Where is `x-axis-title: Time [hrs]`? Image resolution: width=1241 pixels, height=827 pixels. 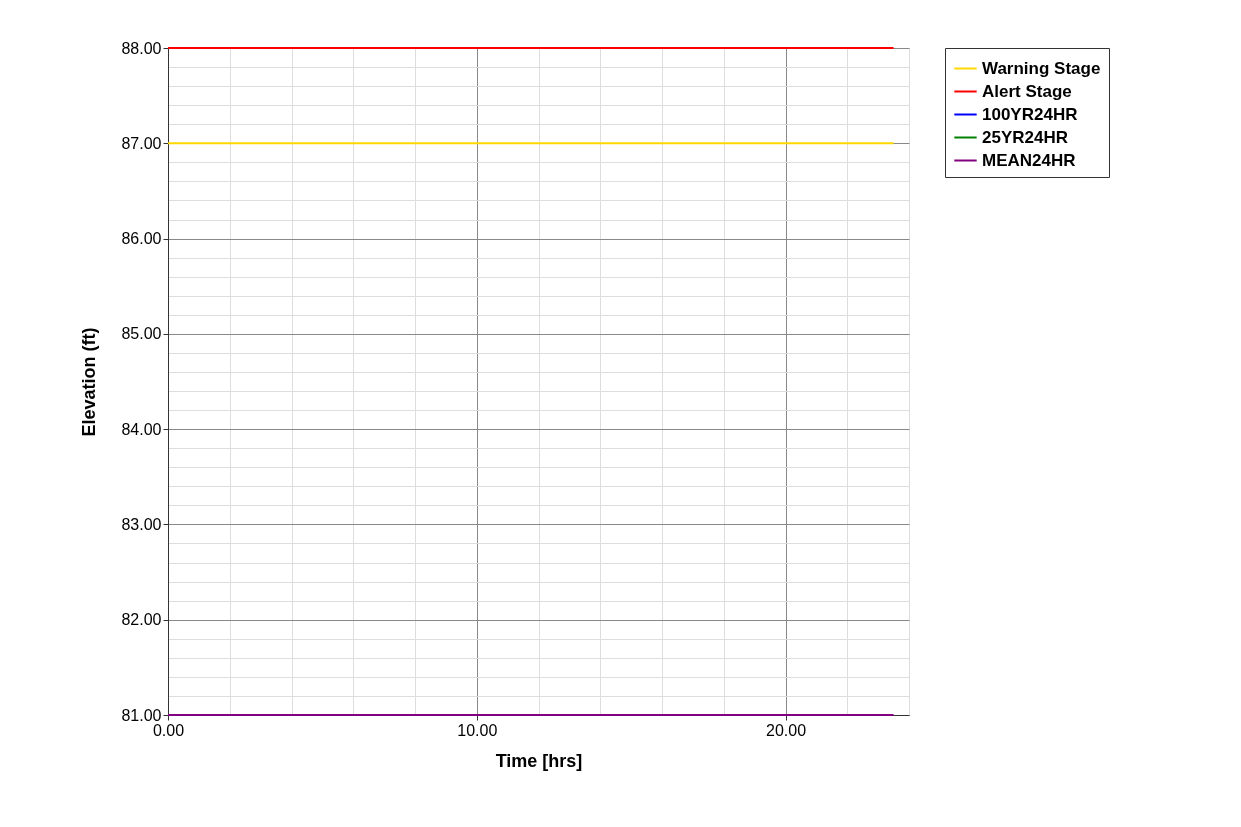 x-axis-title: Time [hrs] is located at coordinates (539, 760).